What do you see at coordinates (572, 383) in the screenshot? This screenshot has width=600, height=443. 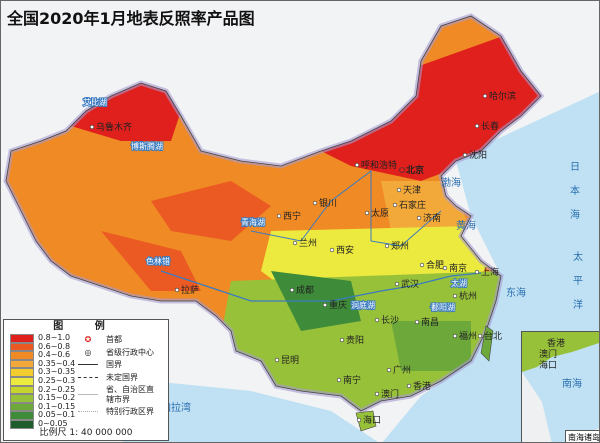 I see `inset-sea-label: 南海` at bounding box center [572, 383].